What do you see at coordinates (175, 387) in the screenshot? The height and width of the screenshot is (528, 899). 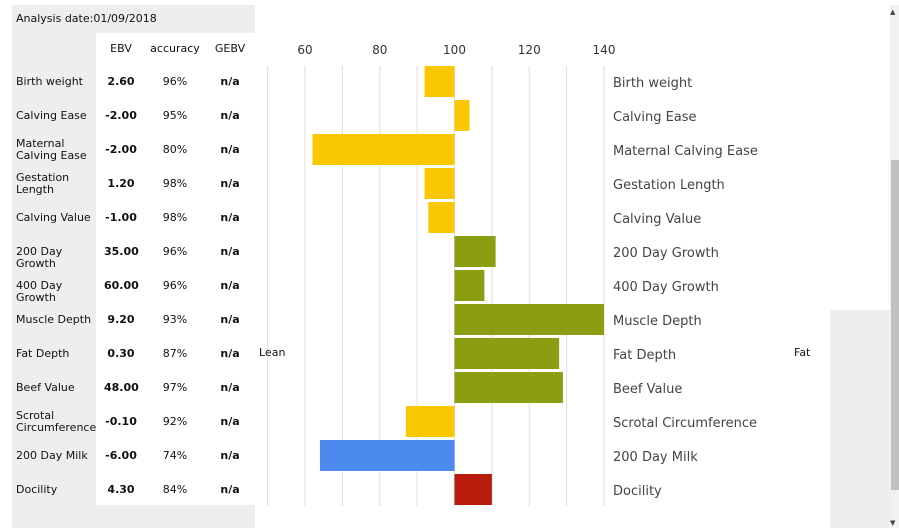 I see `accuracy-value: 97%` at bounding box center [175, 387].